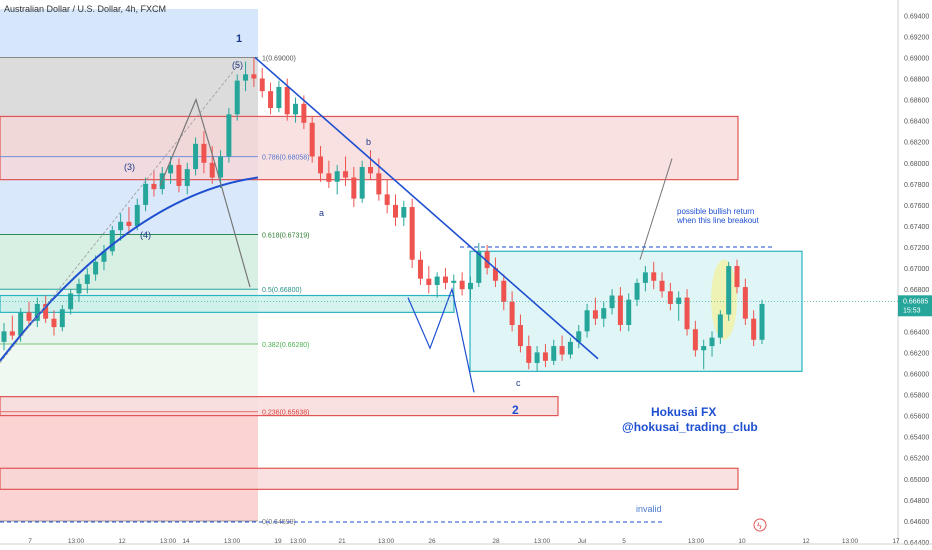 Image resolution: width=932 pixels, height=550 pixels. I want to click on y-tick-label: 0.67400, so click(916, 227).